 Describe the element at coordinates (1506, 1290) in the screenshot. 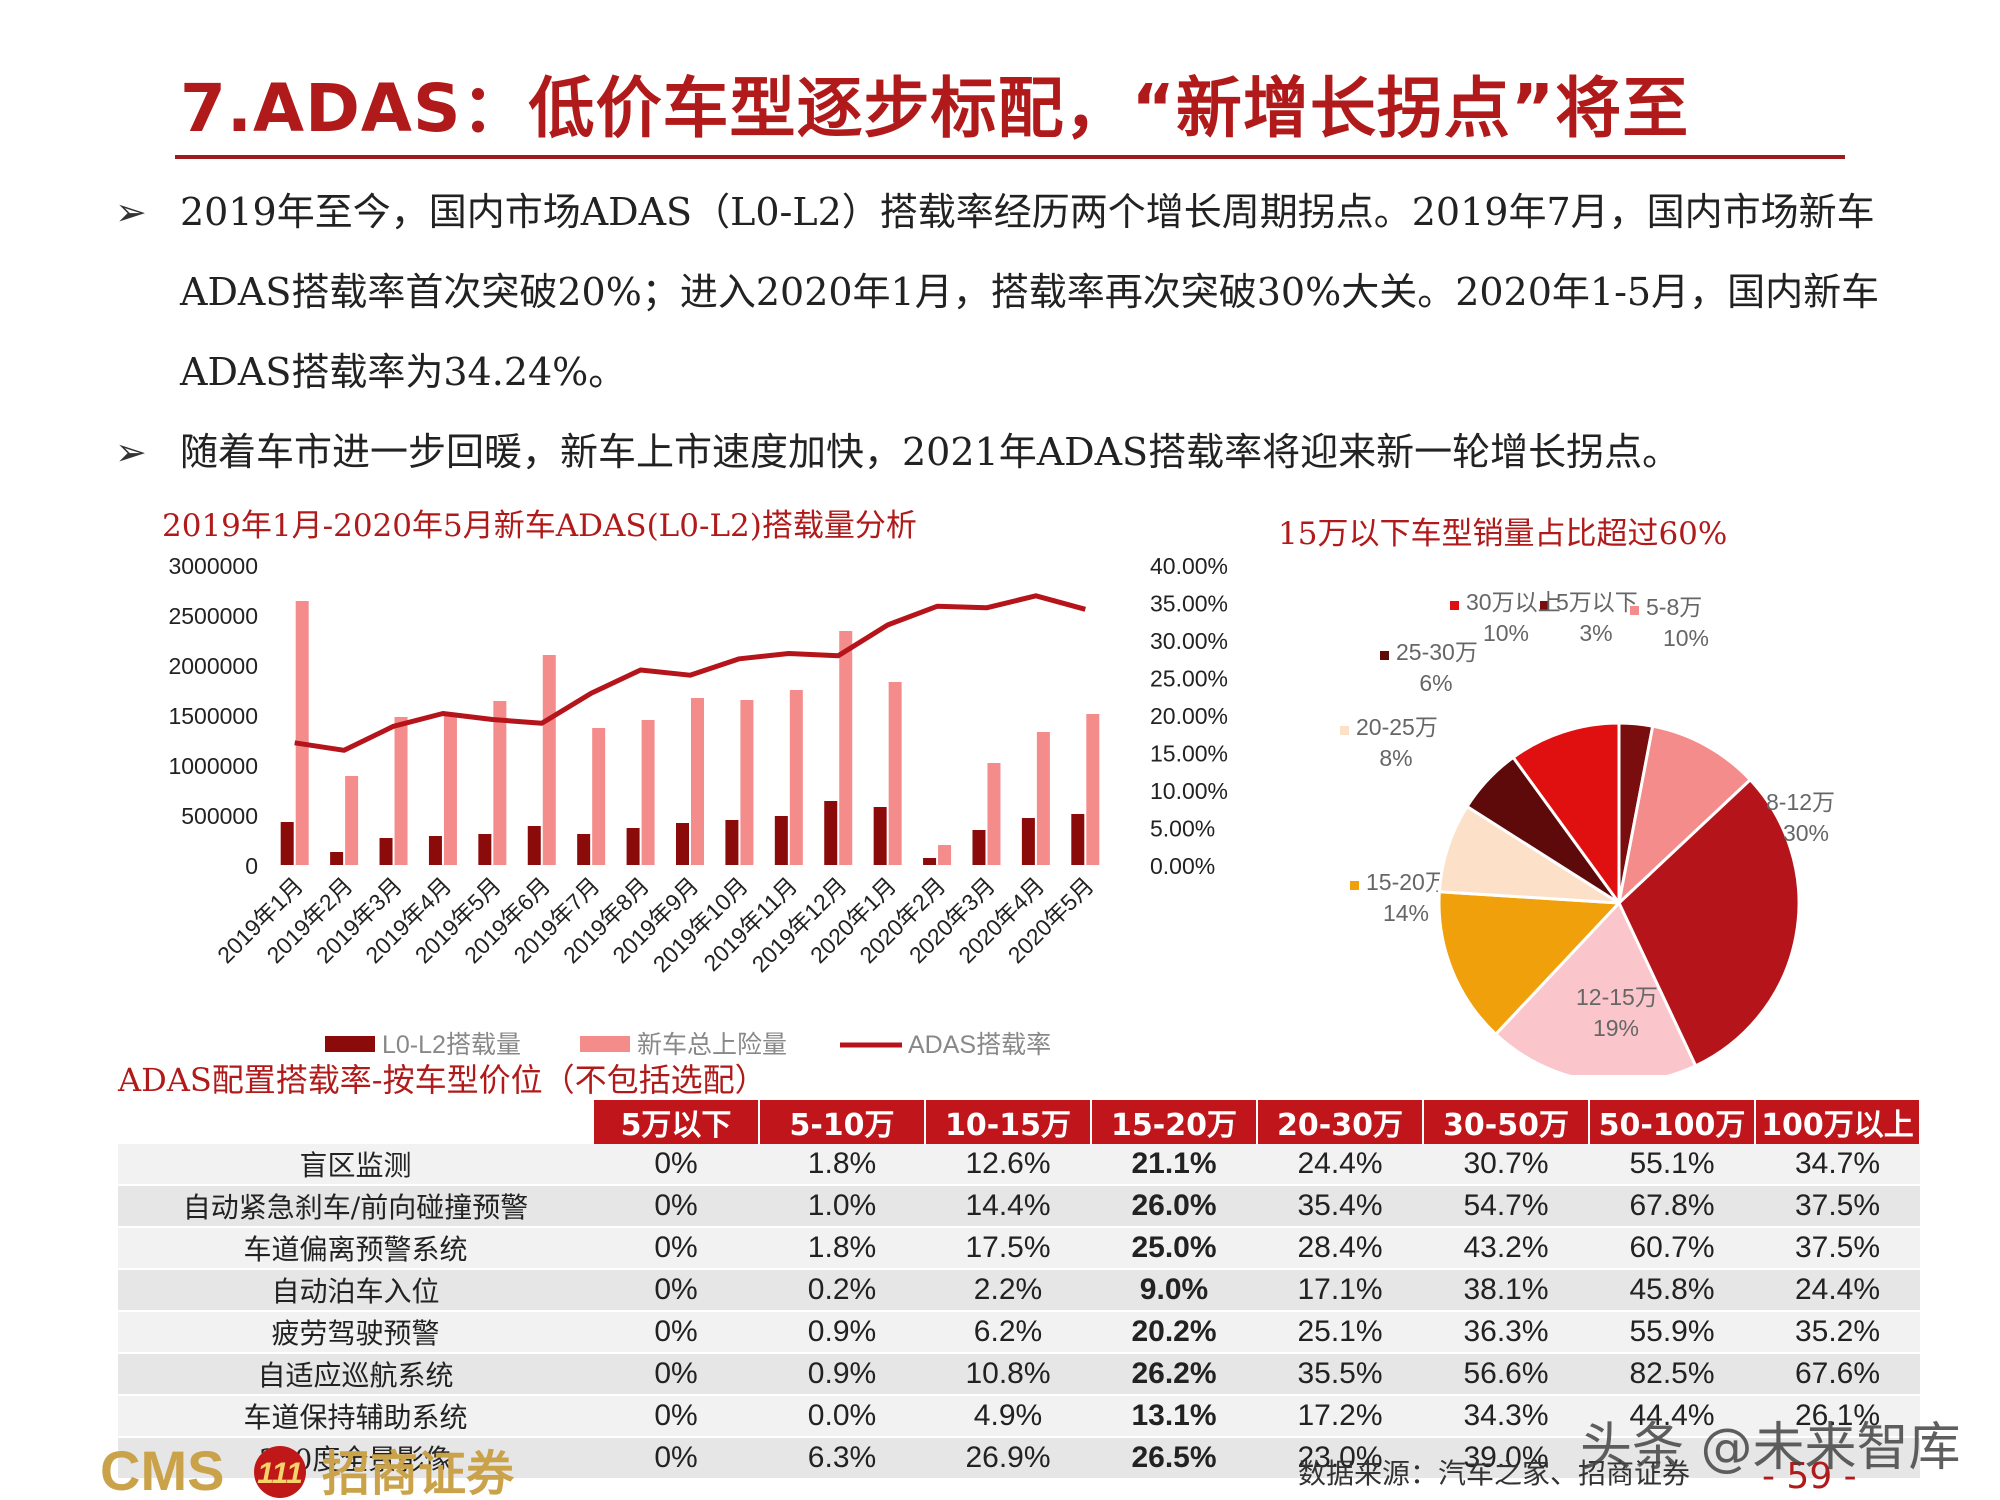

I see `table-cell: 38.1%` at that location.